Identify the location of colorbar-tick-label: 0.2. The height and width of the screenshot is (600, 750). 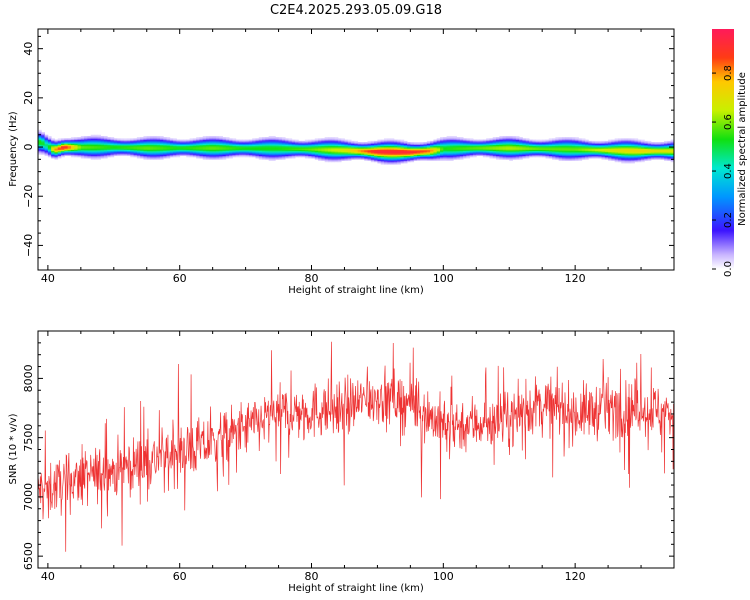
(728, 220).